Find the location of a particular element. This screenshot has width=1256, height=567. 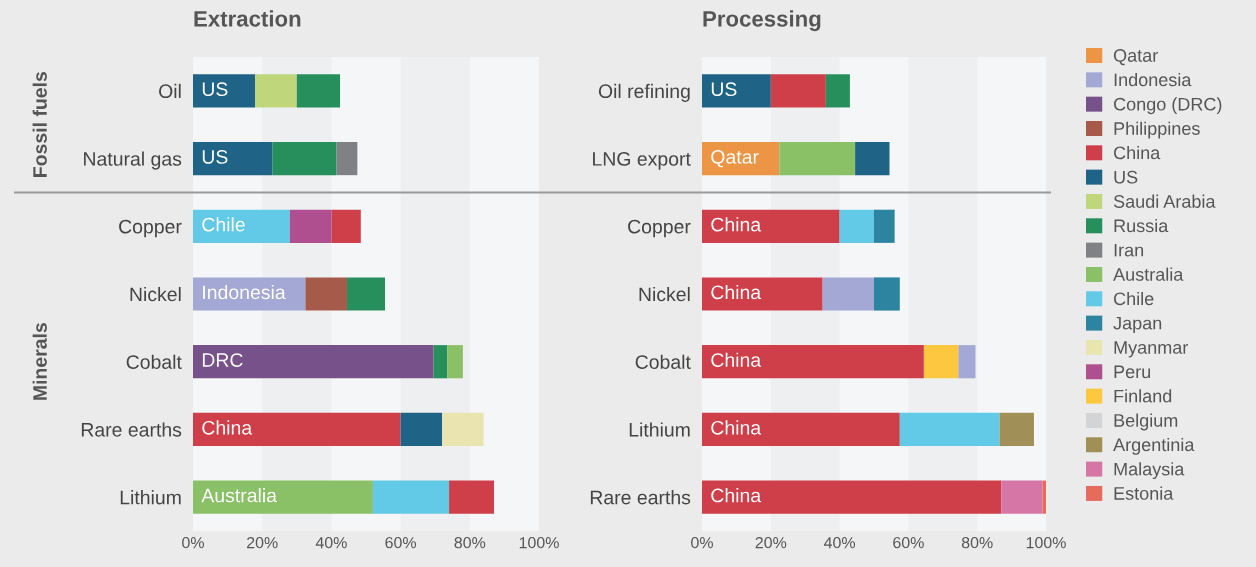

legend-label: Belgium is located at coordinates (1146, 422).